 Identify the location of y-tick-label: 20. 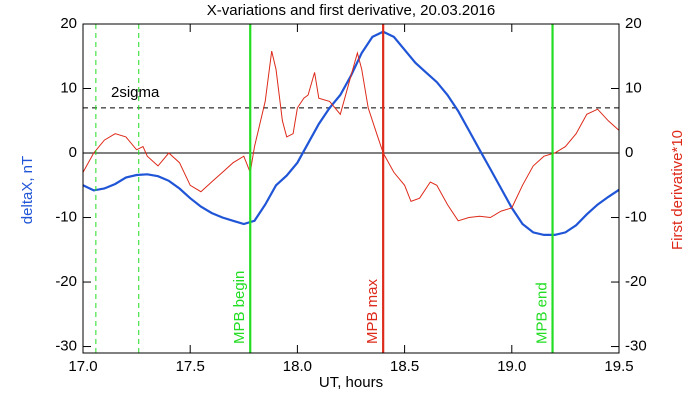
(68, 23).